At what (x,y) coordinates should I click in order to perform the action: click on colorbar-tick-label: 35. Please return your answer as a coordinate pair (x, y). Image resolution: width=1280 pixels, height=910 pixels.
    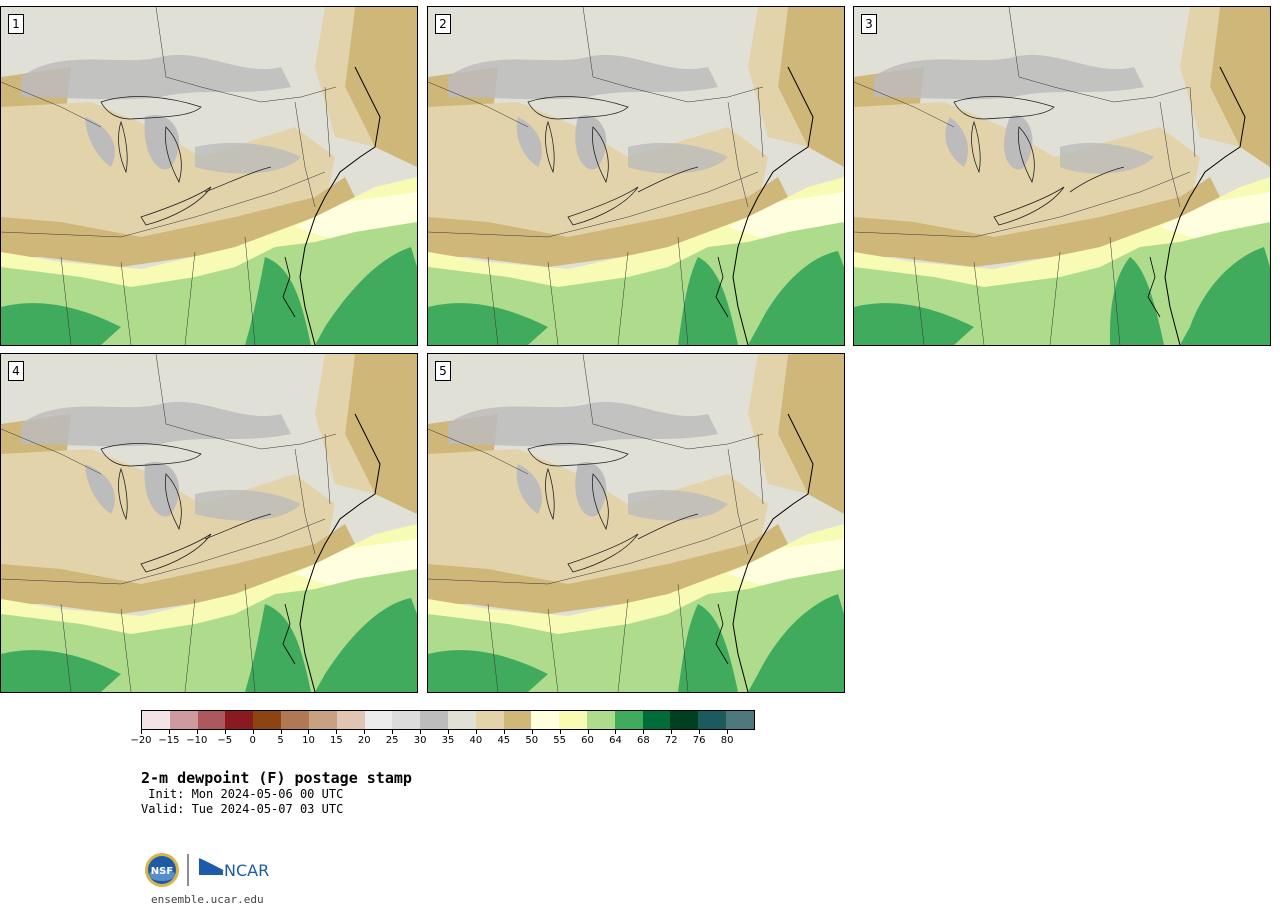
    Looking at the image, I should click on (448, 740).